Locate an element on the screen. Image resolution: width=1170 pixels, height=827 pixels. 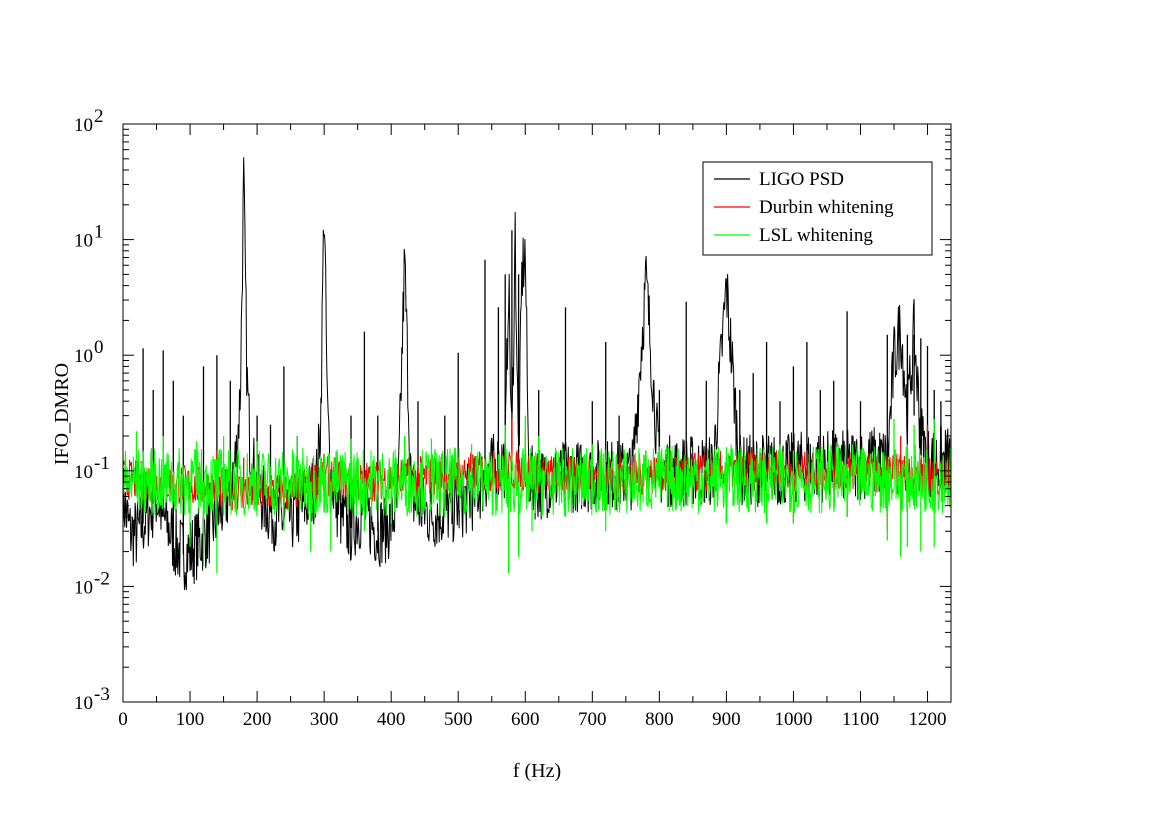
y-axis-label: IFO_DMRO is located at coordinates (62, 414).